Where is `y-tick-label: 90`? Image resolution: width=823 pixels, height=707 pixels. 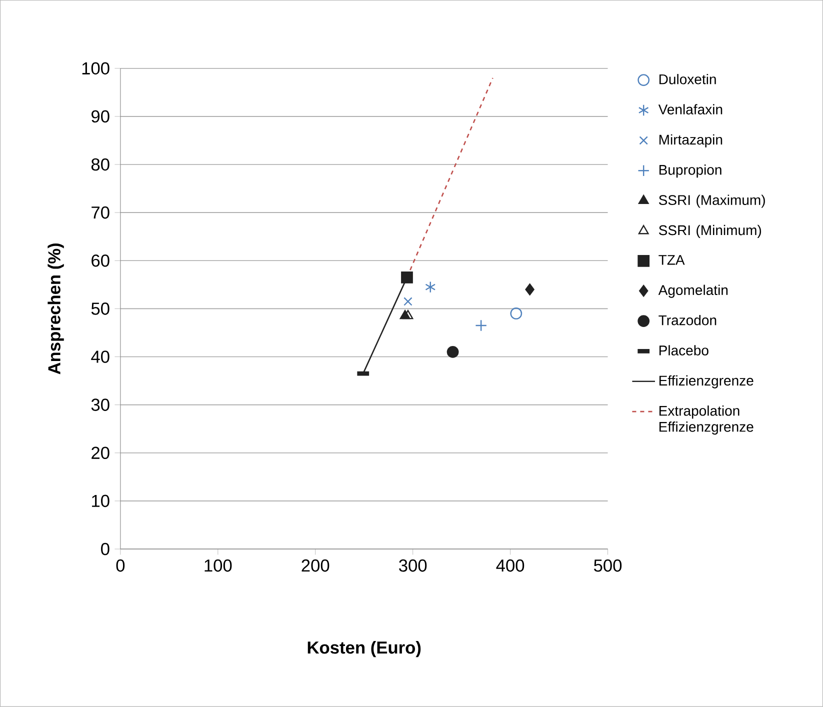 y-tick-label: 90 is located at coordinates (101, 116).